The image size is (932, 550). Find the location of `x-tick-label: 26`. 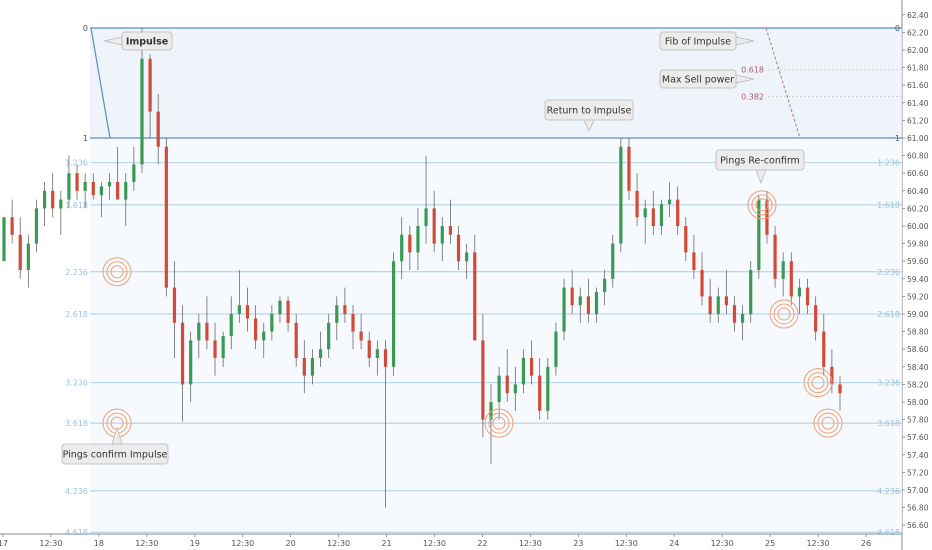

x-tick-label: 26 is located at coordinates (866, 543).